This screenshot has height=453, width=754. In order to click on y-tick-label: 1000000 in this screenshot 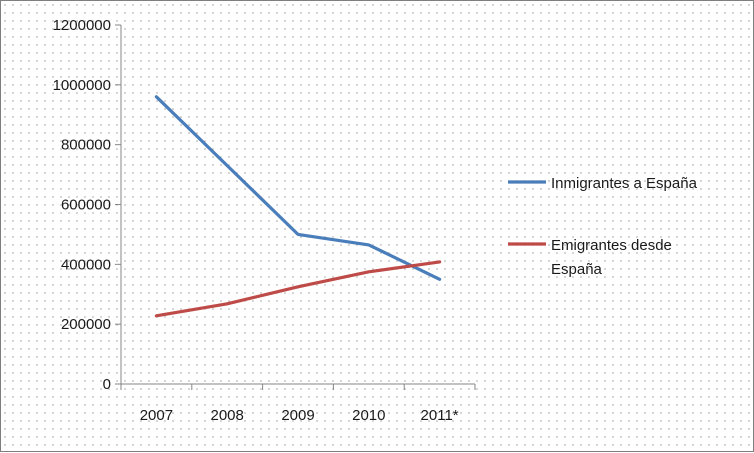, I will do `click(82, 85)`.